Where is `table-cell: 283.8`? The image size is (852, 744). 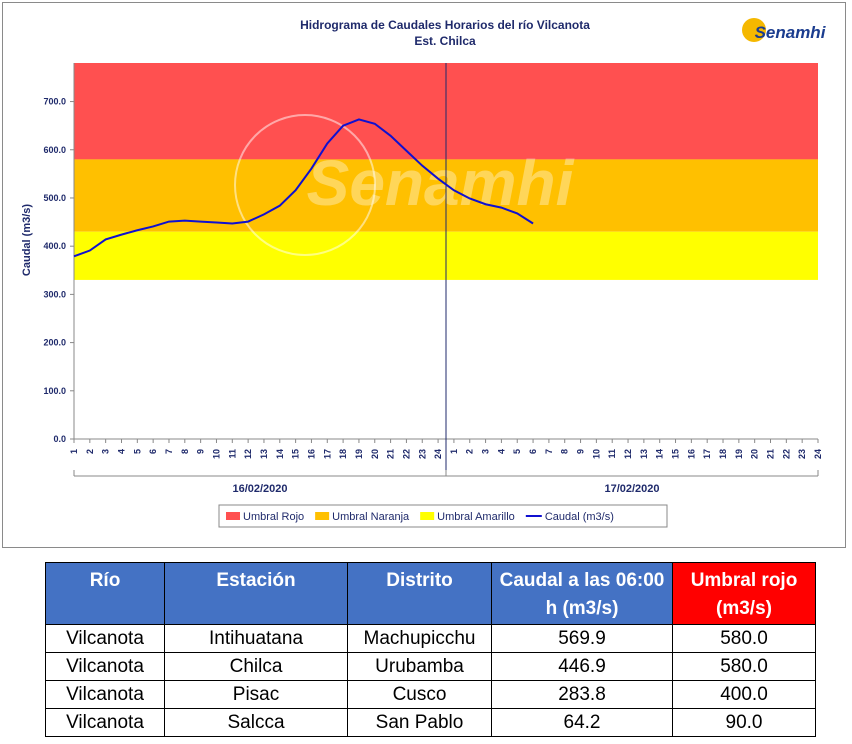 table-cell: 283.8 is located at coordinates (582, 694).